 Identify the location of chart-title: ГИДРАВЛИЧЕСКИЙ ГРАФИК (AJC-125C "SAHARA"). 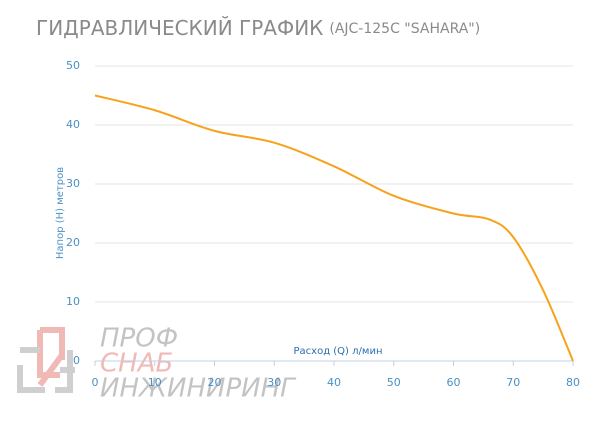
(258, 28).